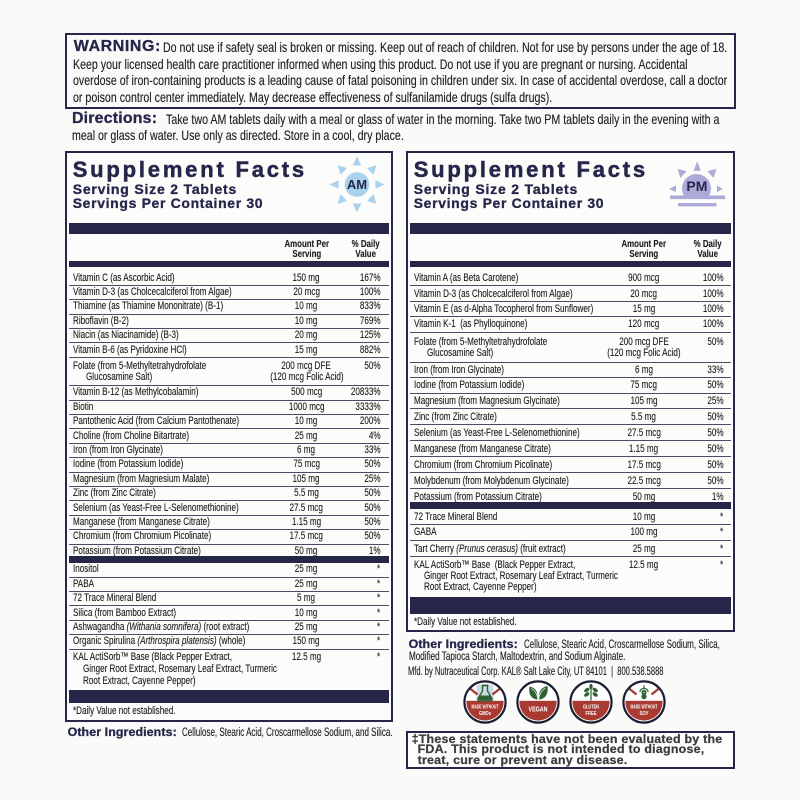 This screenshot has height=800, width=800. I want to click on svg-text: VEGAN, so click(538, 708).